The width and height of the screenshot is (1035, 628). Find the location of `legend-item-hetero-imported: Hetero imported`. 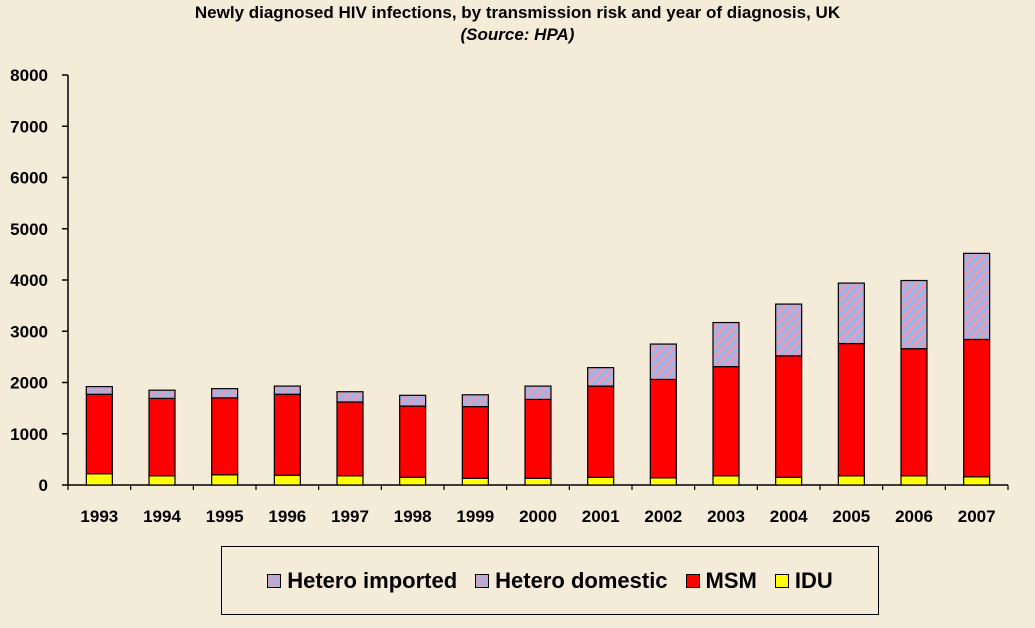

legend-item-hetero-imported: Hetero imported is located at coordinates (362, 581).